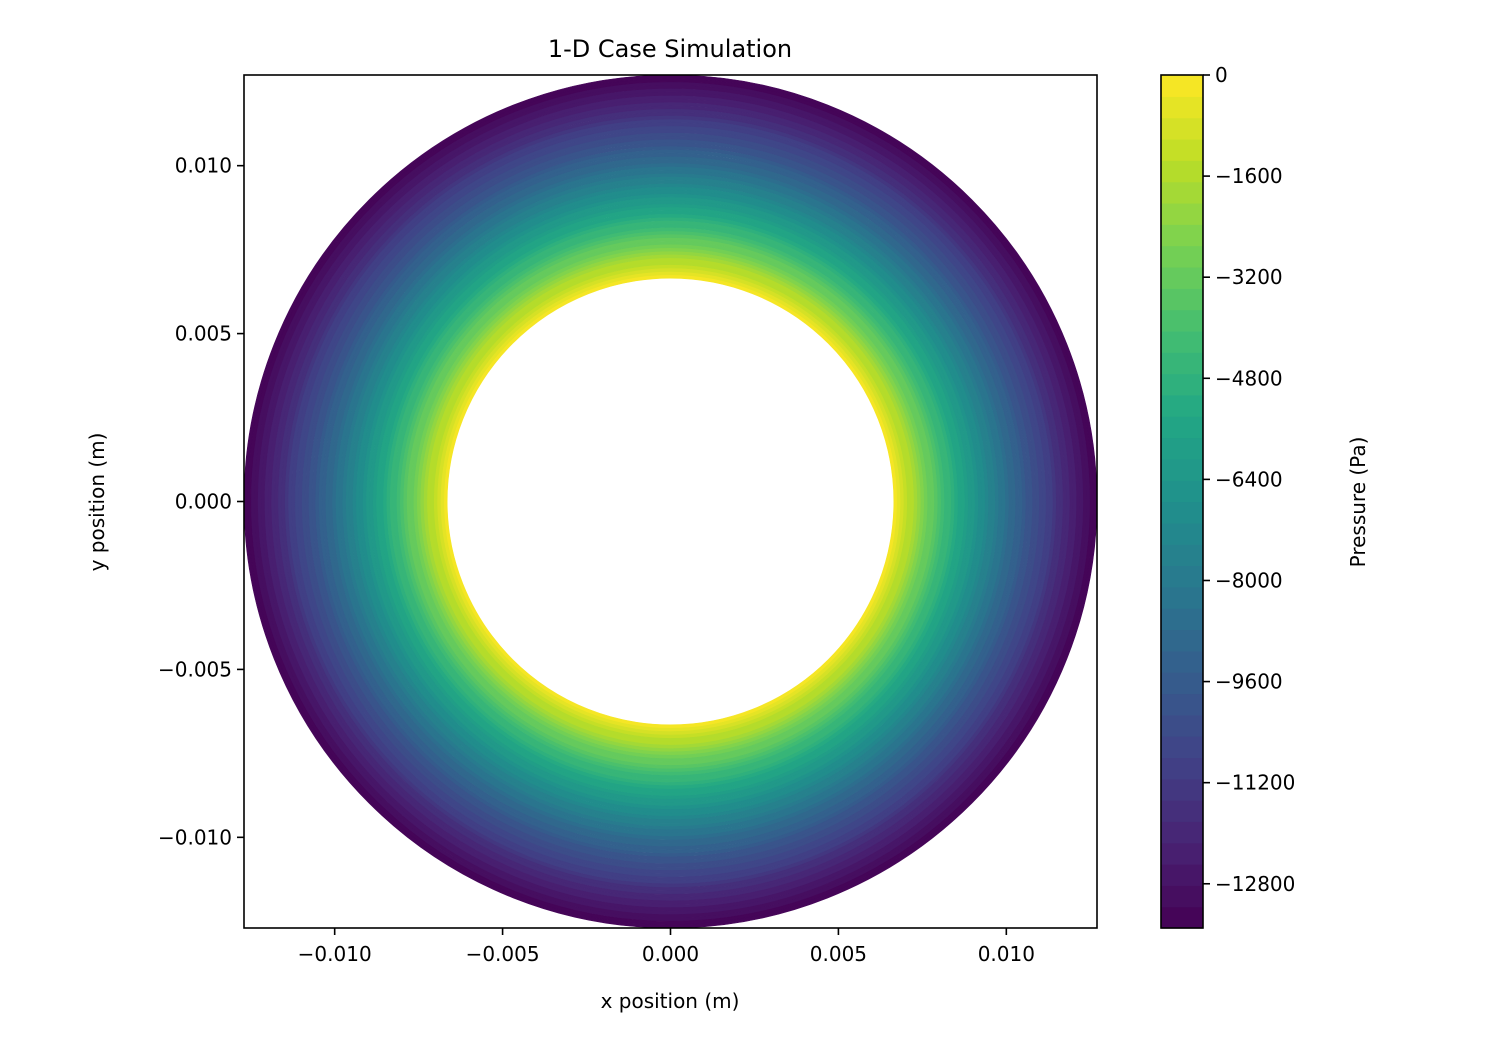 Image resolution: width=1494 pixels, height=1040 pixels. I want to click on x-axis: −0.010 −0.005 0.000 0.005 0.010, so click(666, 947).